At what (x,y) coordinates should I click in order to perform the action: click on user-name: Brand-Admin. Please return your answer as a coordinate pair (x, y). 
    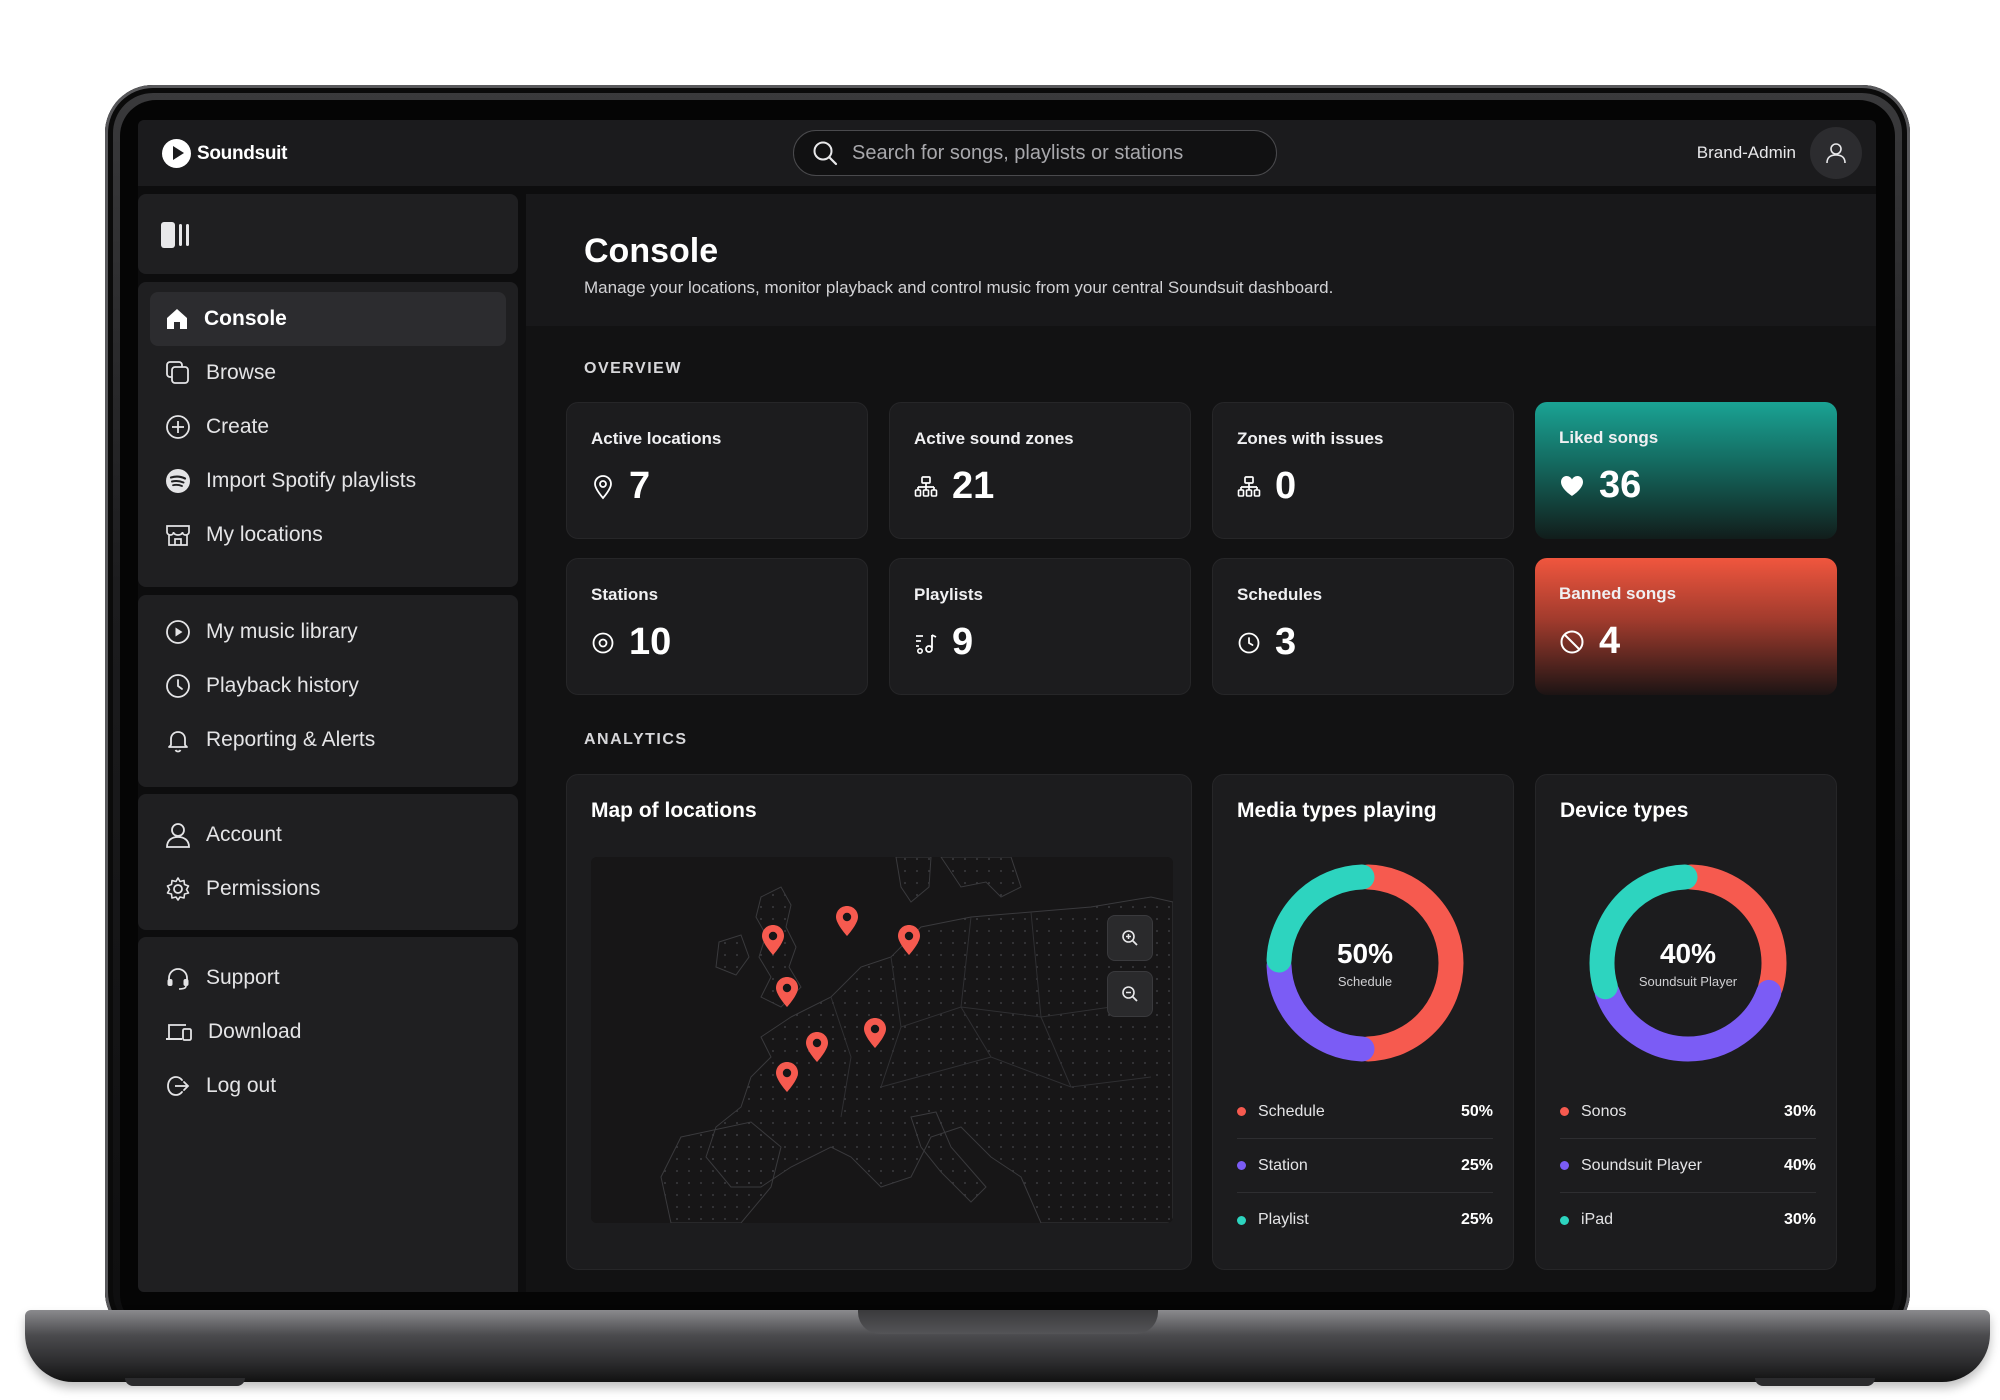
    Looking at the image, I should click on (1746, 152).